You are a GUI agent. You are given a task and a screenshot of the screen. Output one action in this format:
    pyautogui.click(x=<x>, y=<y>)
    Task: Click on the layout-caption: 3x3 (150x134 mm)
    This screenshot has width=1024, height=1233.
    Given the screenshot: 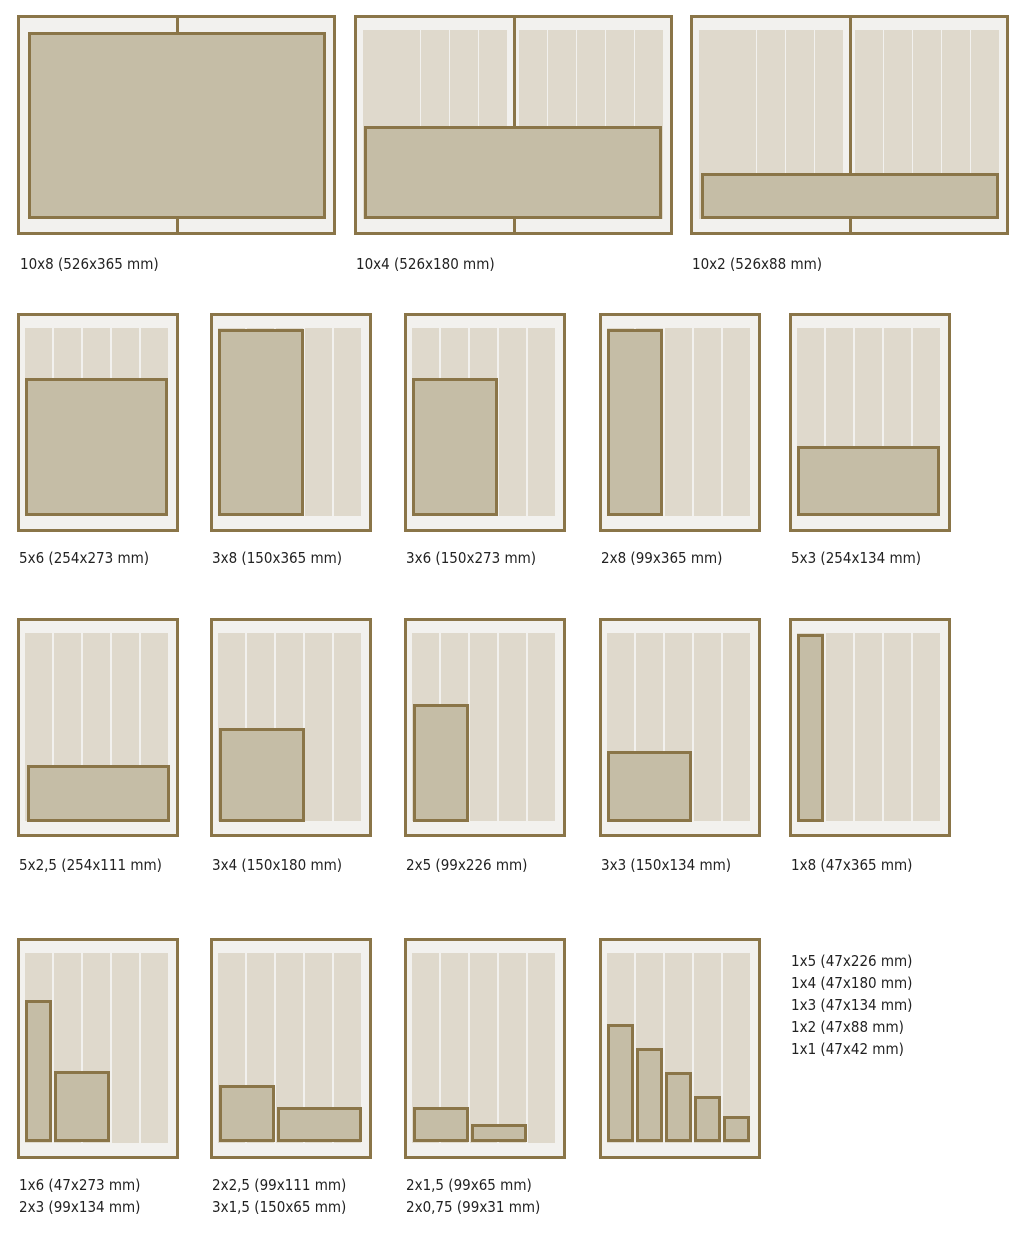 What is the action you would take?
    pyautogui.click(x=666, y=865)
    